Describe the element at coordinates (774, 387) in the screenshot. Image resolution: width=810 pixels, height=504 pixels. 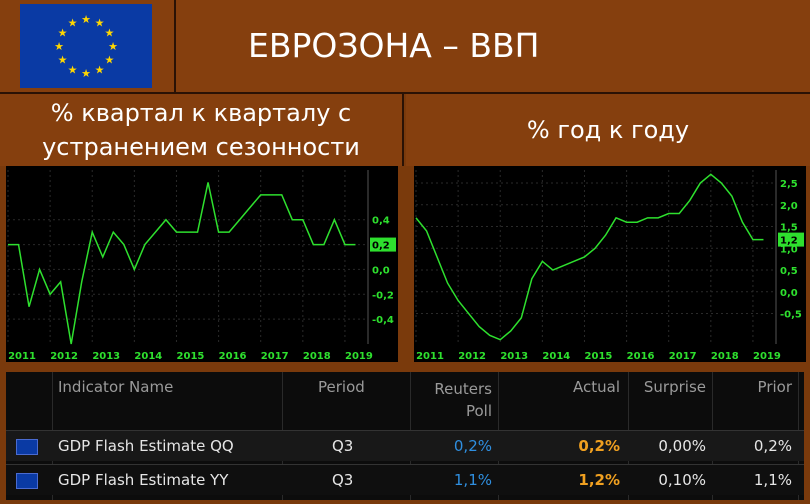
I see `header-prior: Prior` at that location.